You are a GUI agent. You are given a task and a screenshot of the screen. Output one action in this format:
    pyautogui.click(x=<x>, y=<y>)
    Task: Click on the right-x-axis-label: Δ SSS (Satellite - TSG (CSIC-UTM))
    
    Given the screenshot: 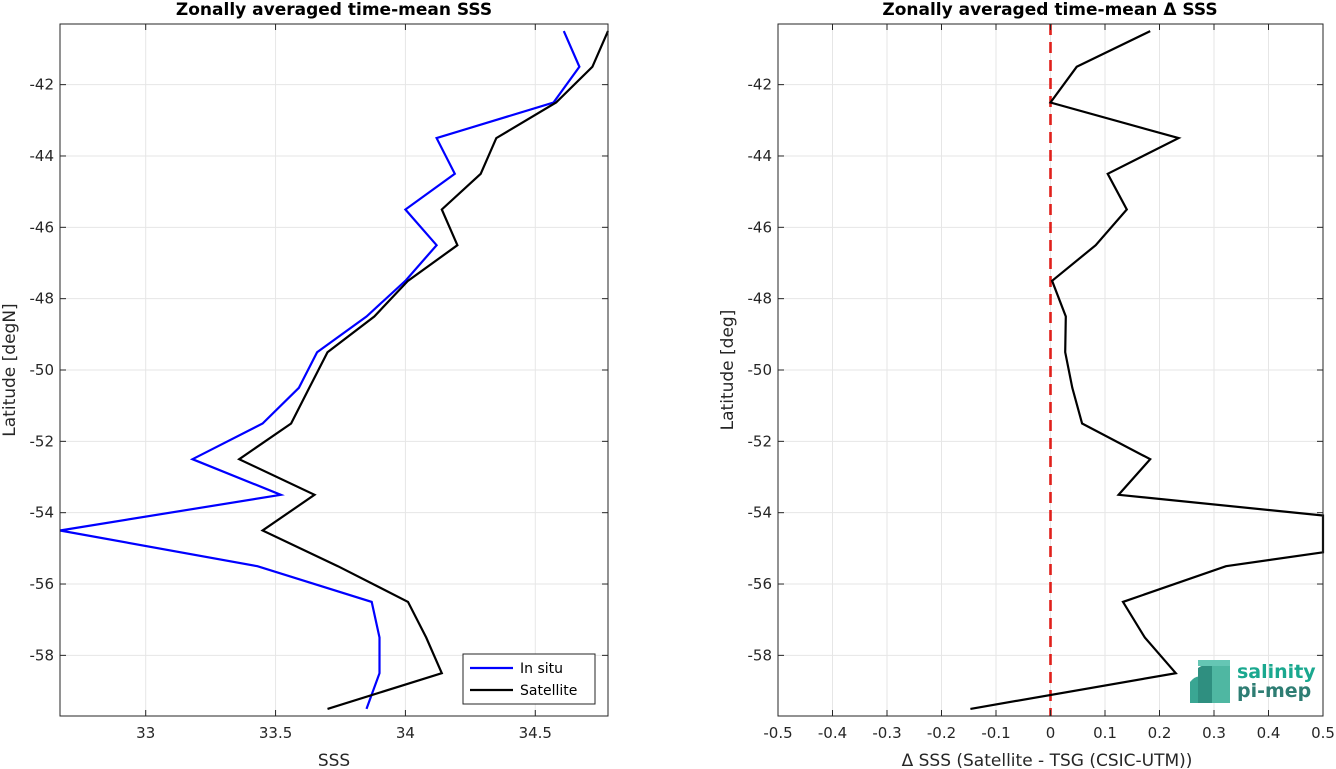 What is the action you would take?
    pyautogui.click(x=1047, y=760)
    